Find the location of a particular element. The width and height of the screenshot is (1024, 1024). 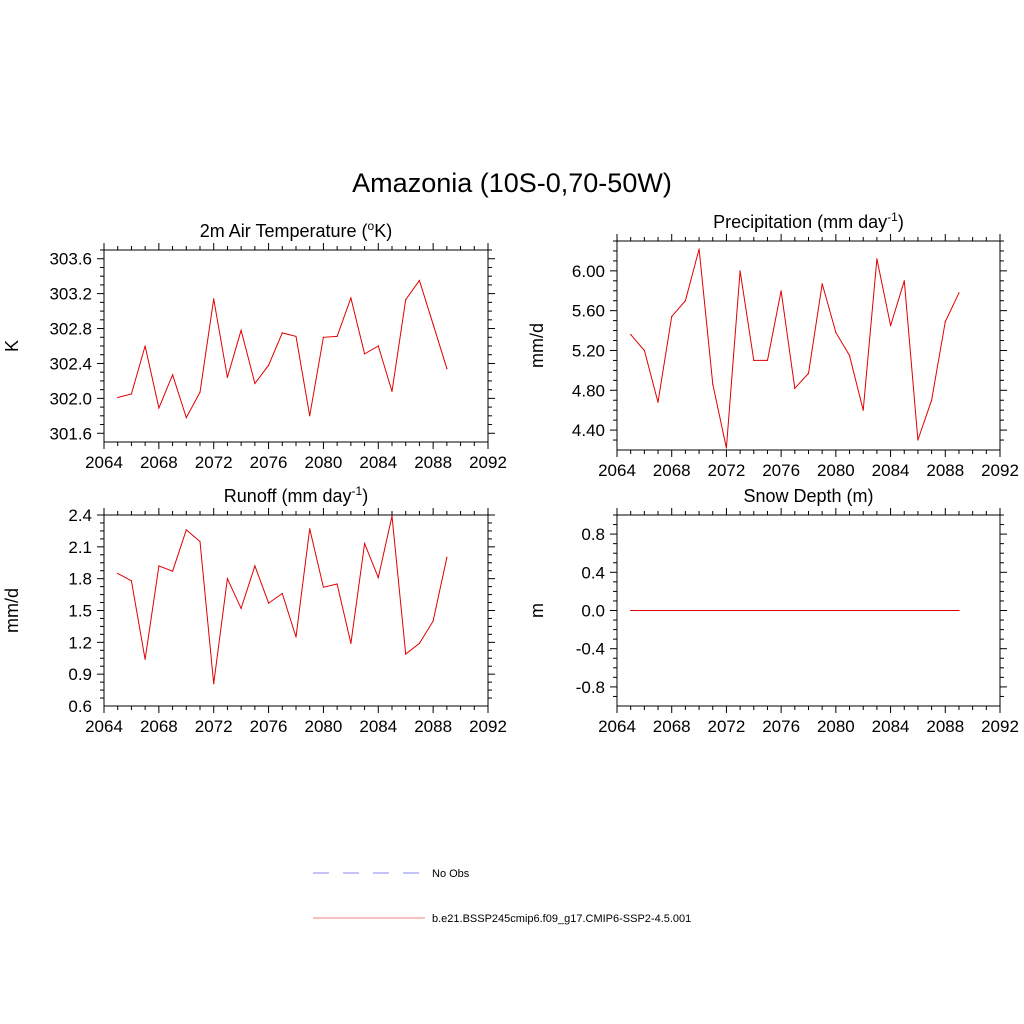

y-tick-label: 4.40 is located at coordinates (588, 430).